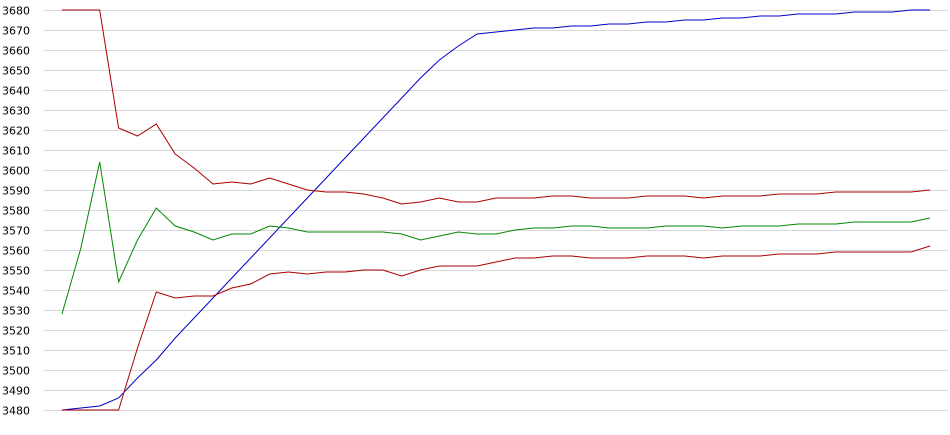 The width and height of the screenshot is (950, 435). I want to click on y-tick-label: 3610, so click(16, 151).